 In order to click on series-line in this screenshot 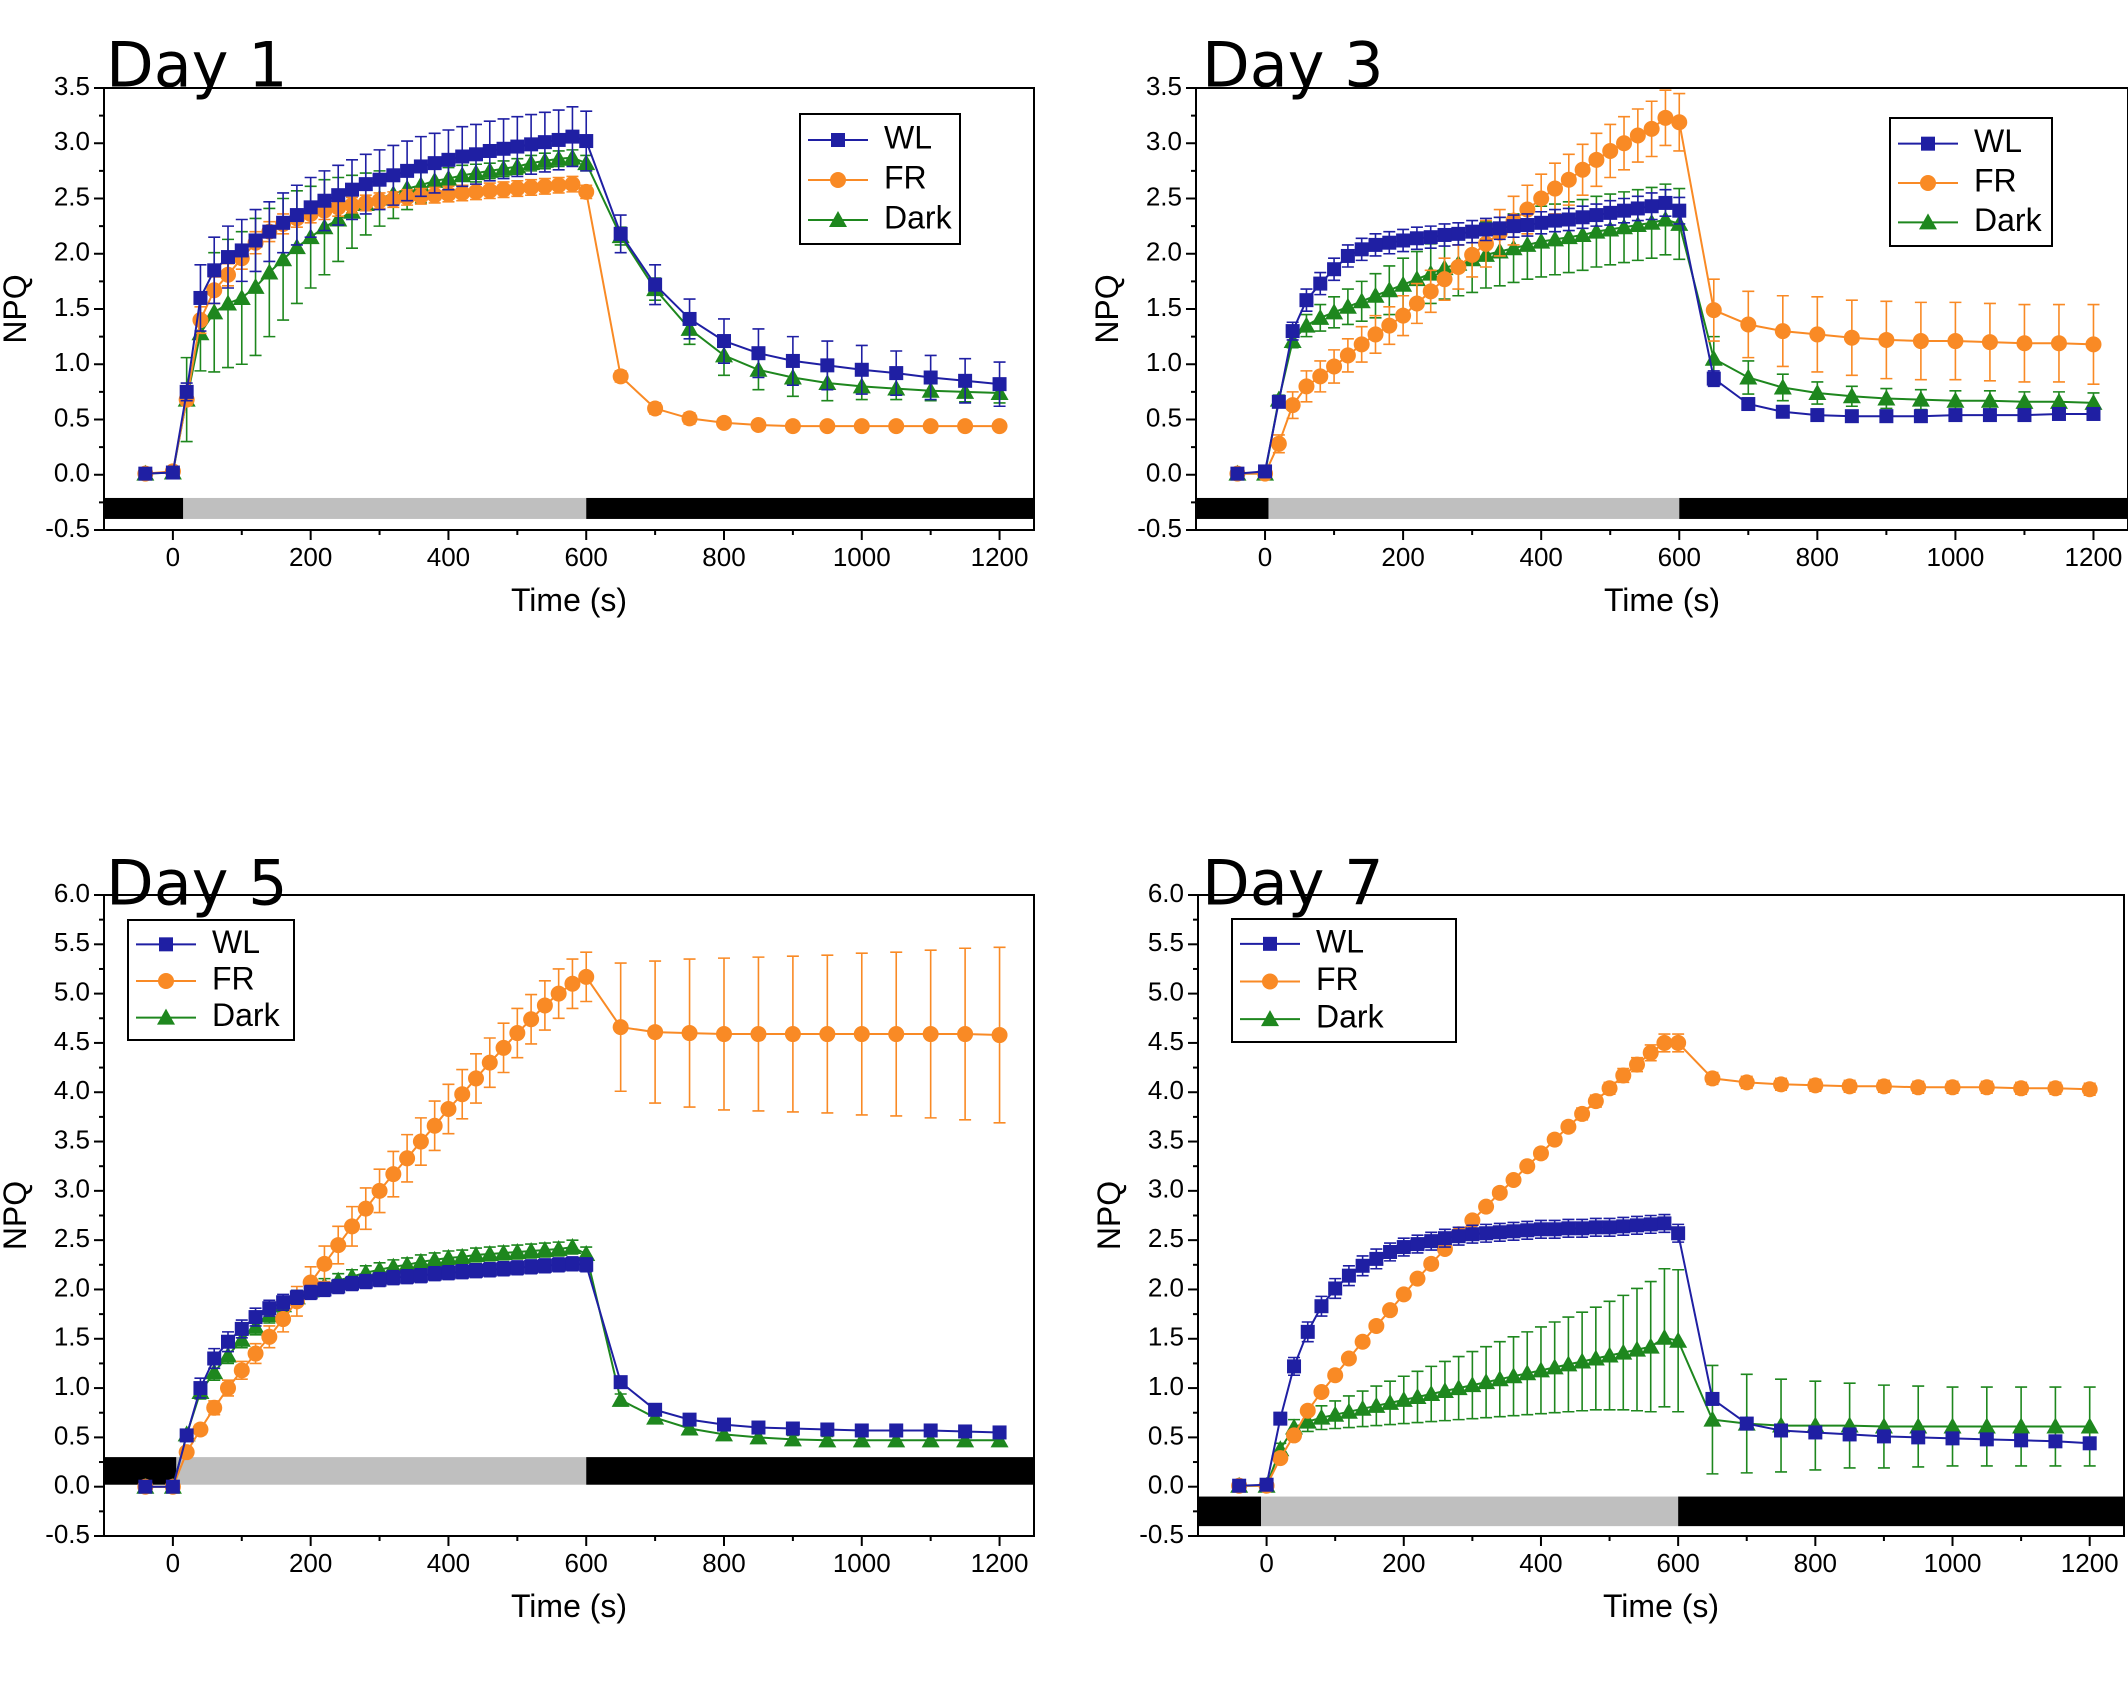, I will do `click(572, 1375)`.